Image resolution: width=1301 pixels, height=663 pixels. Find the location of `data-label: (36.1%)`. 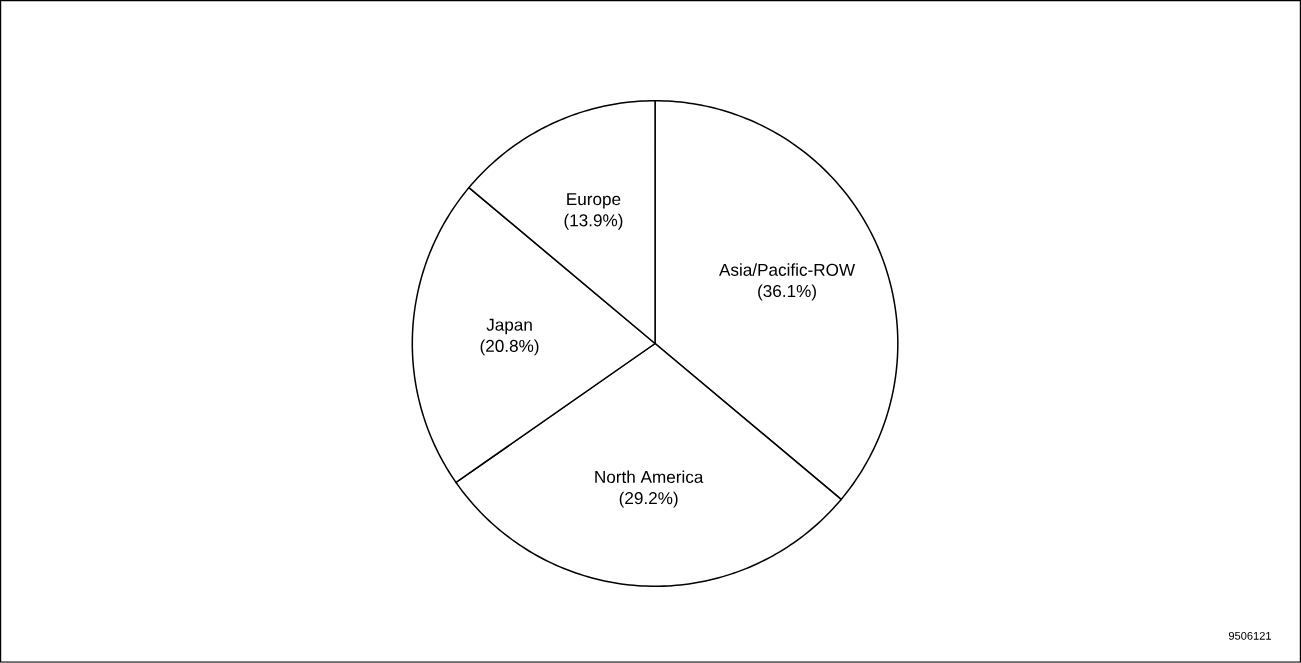

data-label: (36.1%) is located at coordinates (787, 292).